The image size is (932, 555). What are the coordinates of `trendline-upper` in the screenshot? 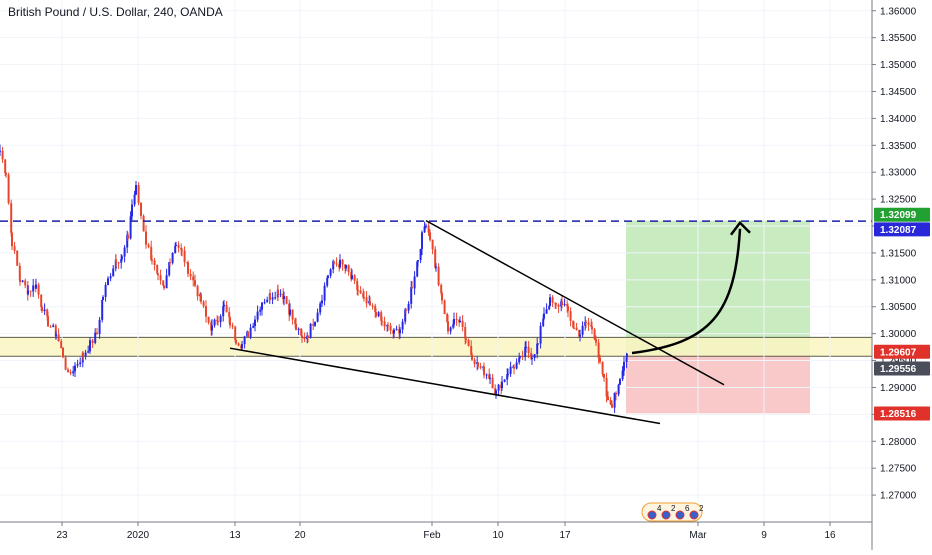 It's located at (575, 302).